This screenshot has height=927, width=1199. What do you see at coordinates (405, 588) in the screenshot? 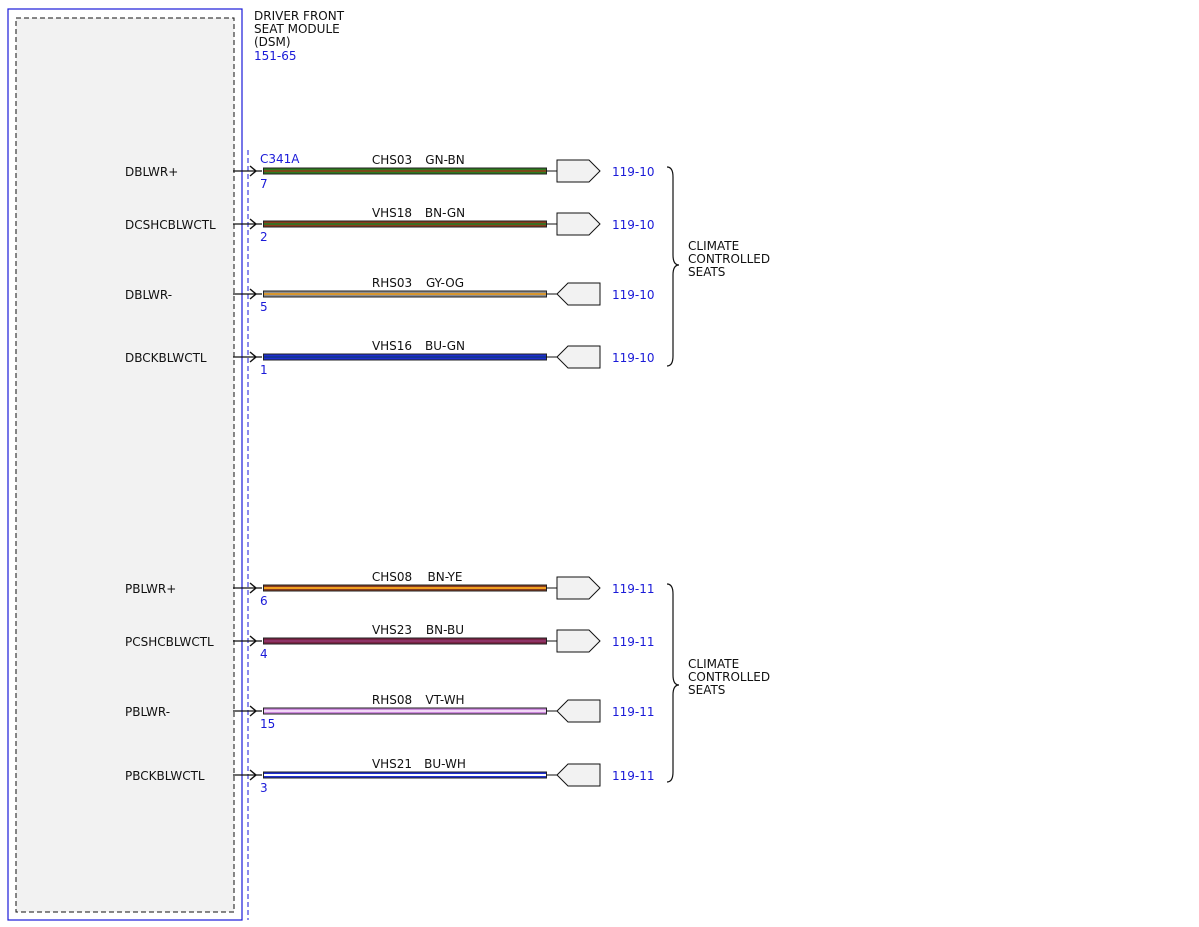
I see `wire-5-wire-stripe` at bounding box center [405, 588].